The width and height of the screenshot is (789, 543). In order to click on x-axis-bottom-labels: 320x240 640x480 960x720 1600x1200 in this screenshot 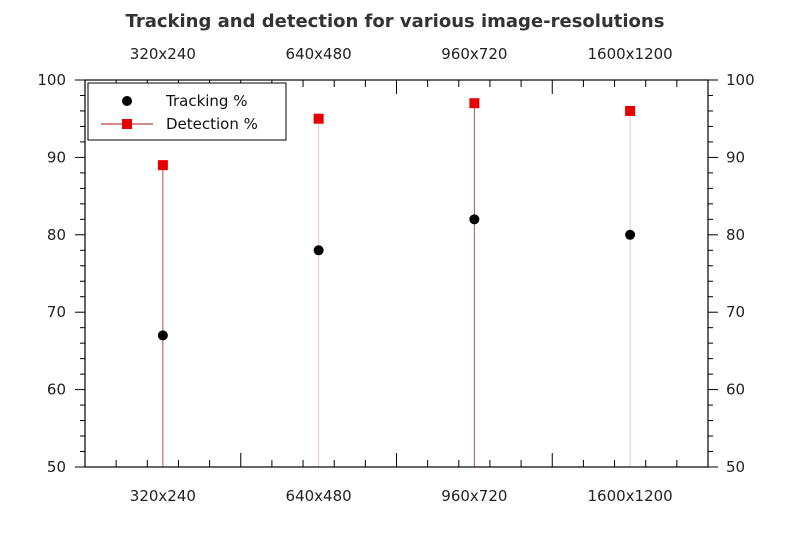, I will do `click(401, 496)`.